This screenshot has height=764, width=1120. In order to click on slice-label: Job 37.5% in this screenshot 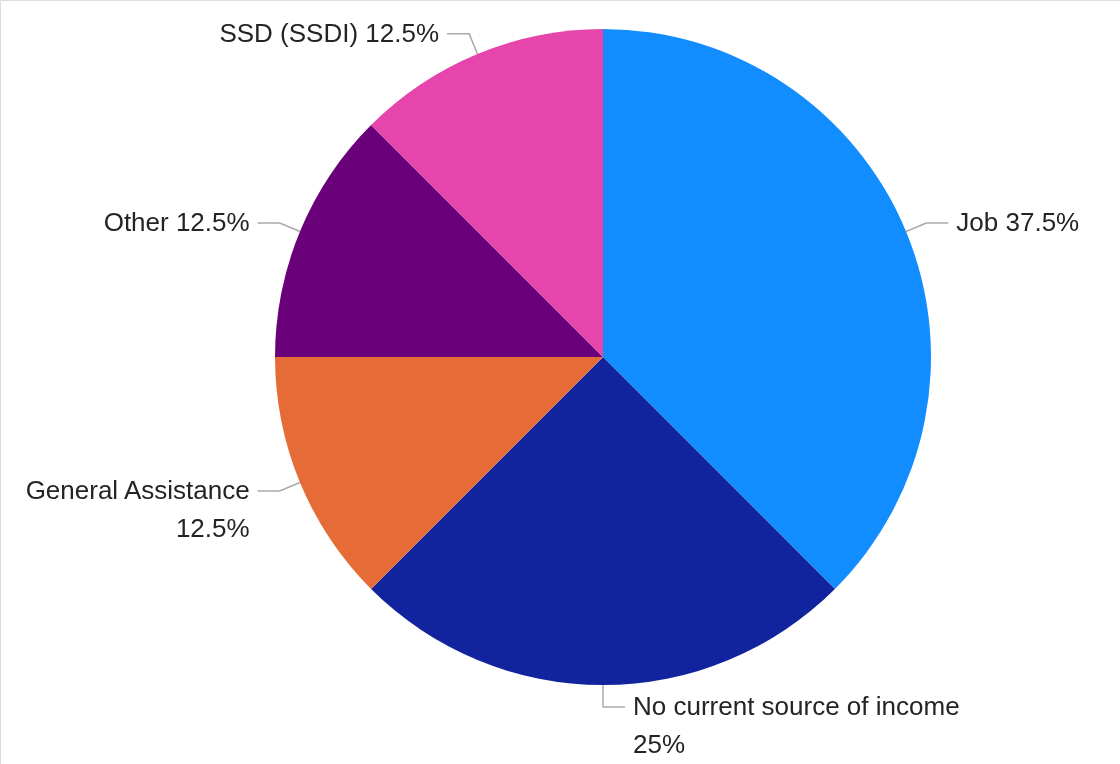, I will do `click(1018, 222)`.